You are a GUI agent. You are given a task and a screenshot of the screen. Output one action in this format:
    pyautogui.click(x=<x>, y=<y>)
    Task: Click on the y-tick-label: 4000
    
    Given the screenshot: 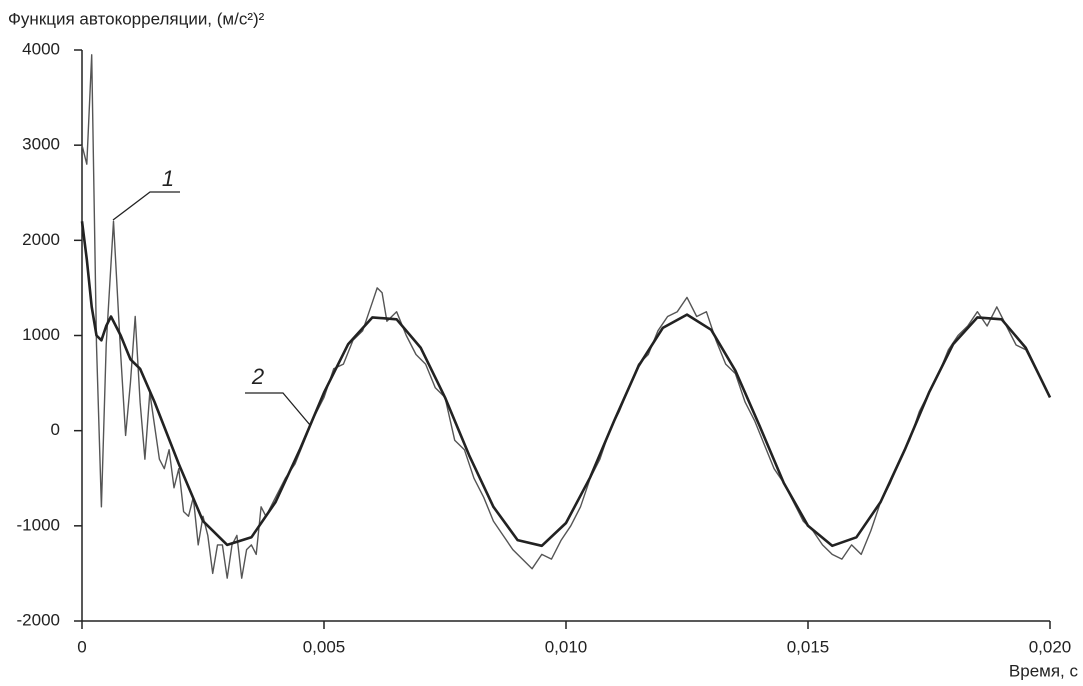 What is the action you would take?
    pyautogui.click(x=41, y=48)
    